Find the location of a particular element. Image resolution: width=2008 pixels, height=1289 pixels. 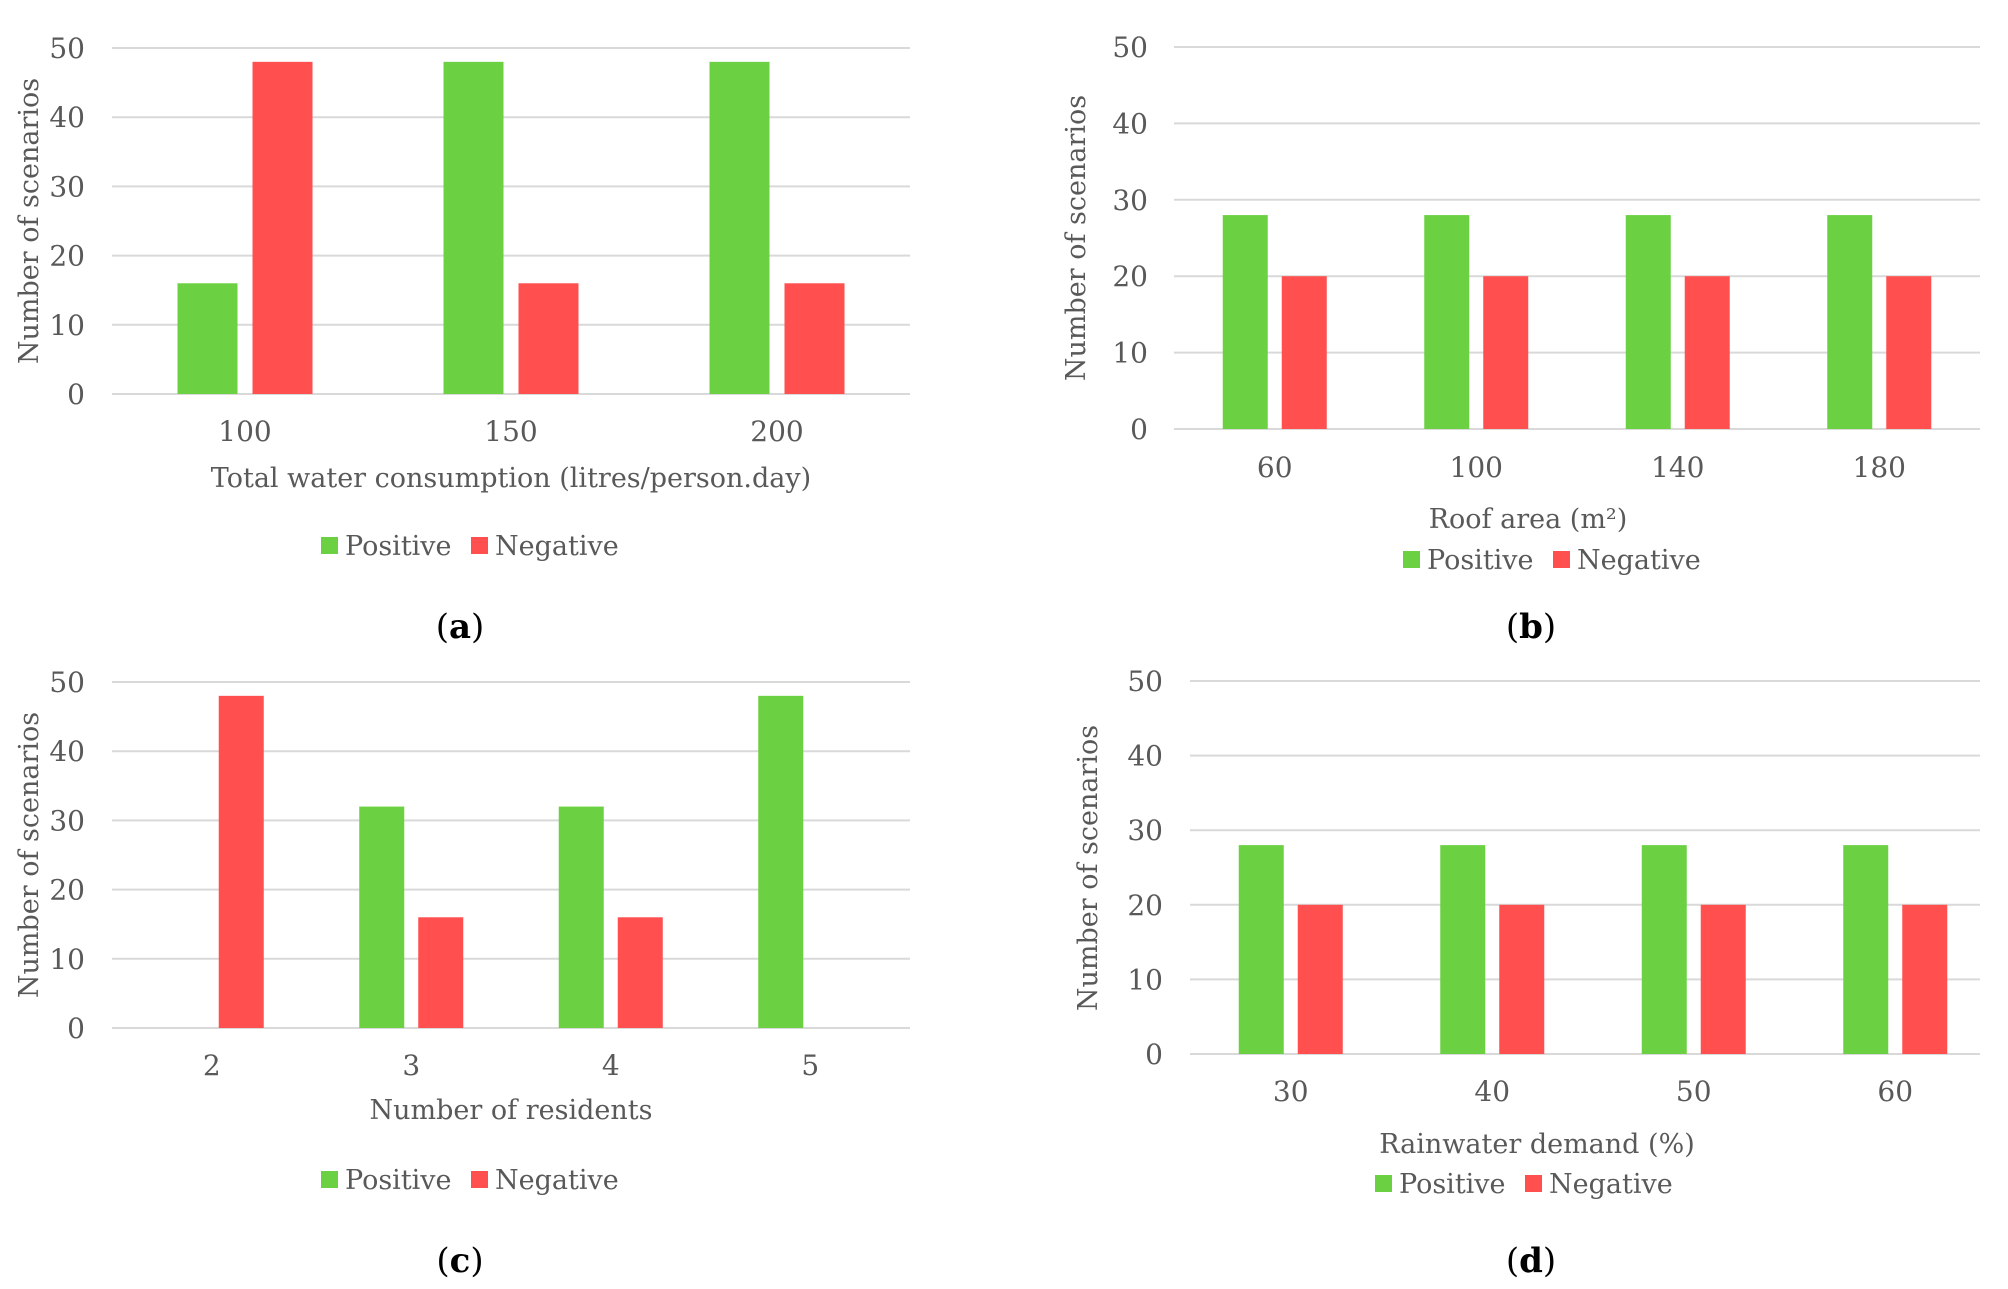

x-tick-label: 140 is located at coordinates (1677, 467).